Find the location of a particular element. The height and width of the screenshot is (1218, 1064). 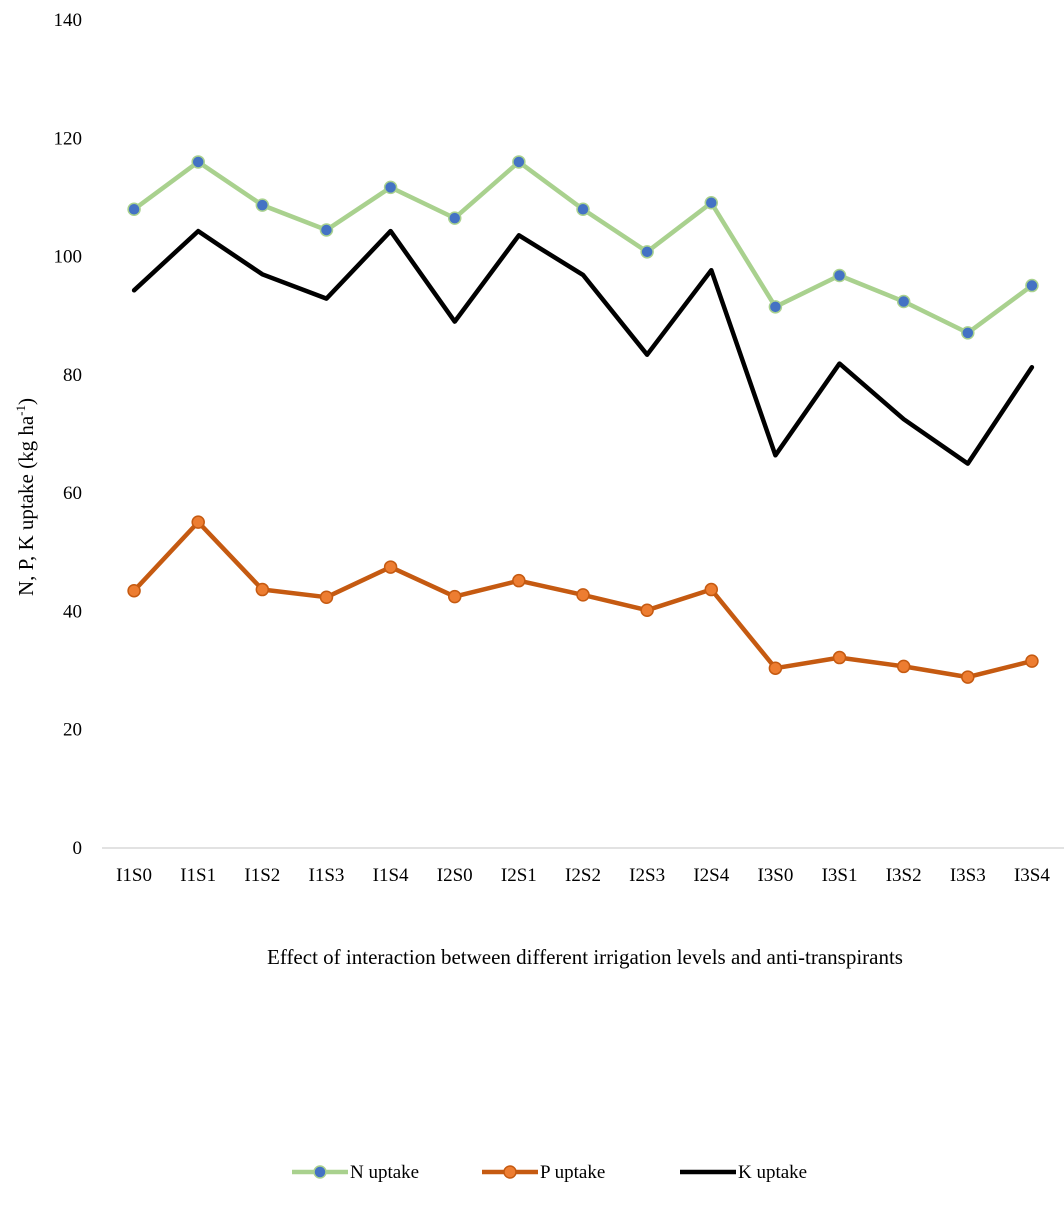

x-tick-label: I3S3 is located at coordinates (968, 875).